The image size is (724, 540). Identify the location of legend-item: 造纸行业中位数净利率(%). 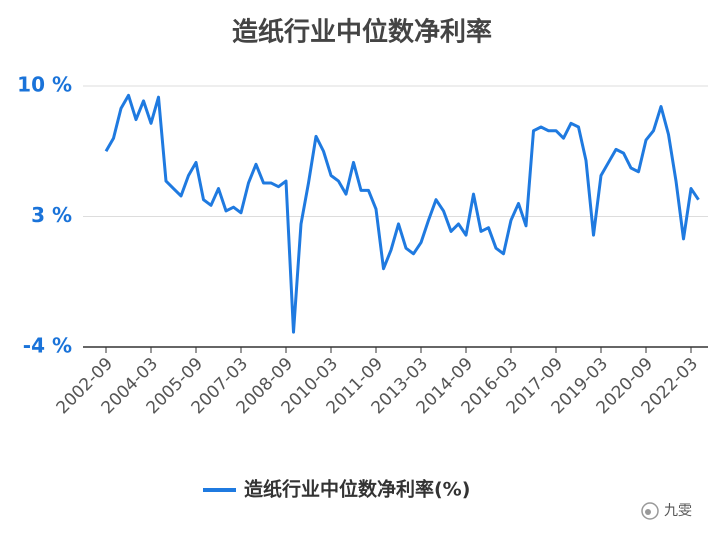
(336, 489).